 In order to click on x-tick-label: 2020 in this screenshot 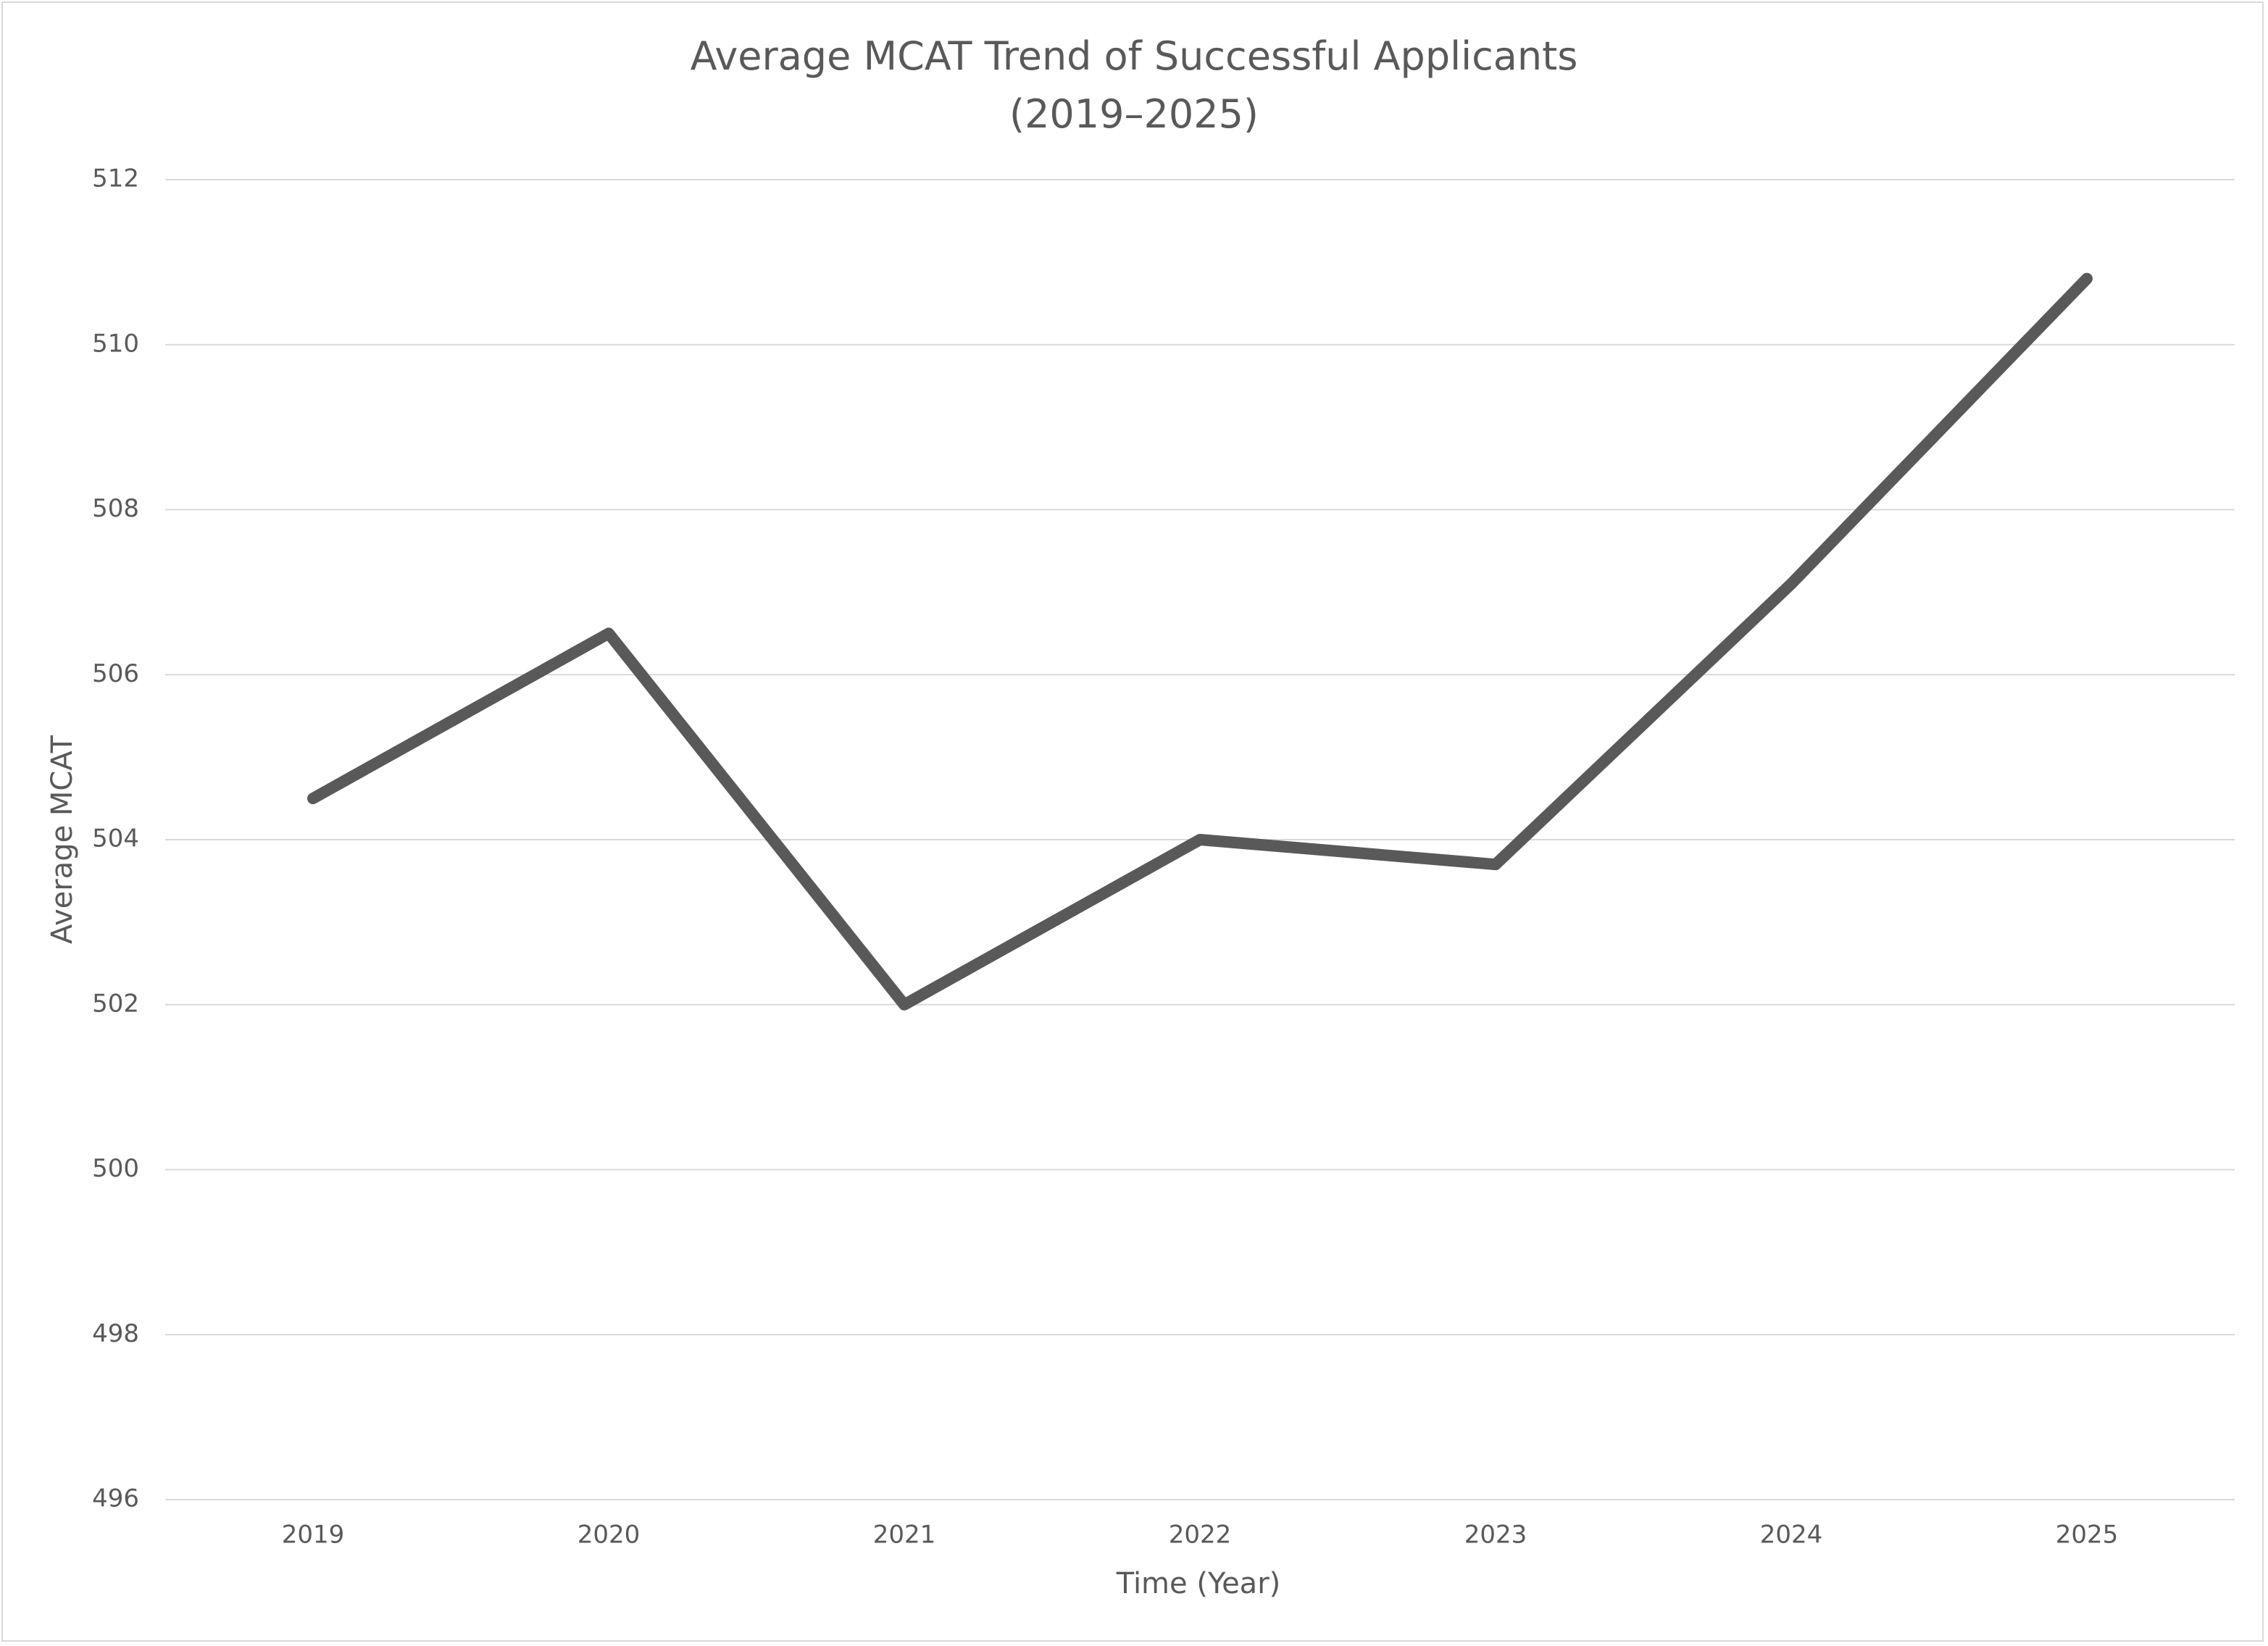, I will do `click(609, 1535)`.